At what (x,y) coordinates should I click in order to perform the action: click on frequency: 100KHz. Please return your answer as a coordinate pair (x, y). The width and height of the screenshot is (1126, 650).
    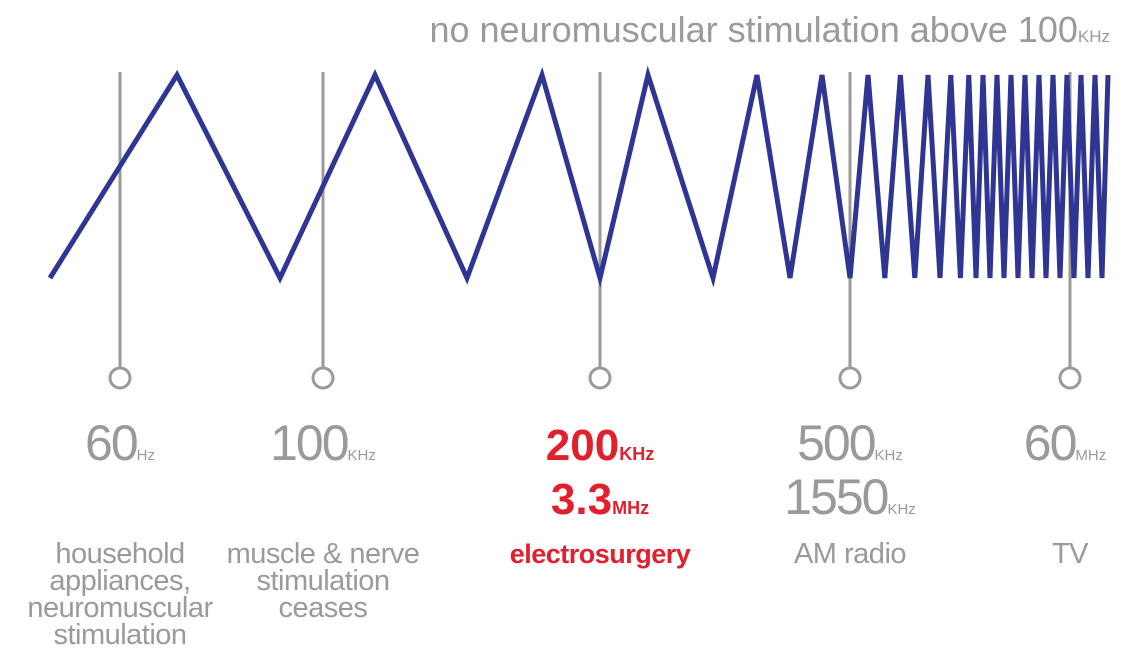
    Looking at the image, I should click on (323, 443).